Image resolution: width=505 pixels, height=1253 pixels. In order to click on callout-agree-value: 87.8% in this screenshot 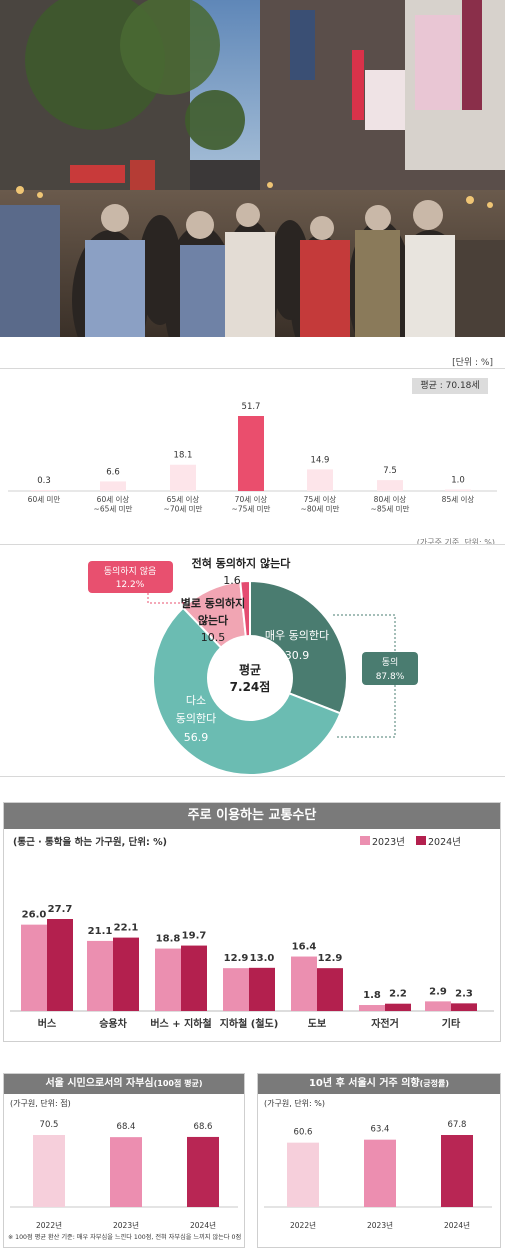, I will do `click(390, 677)`.